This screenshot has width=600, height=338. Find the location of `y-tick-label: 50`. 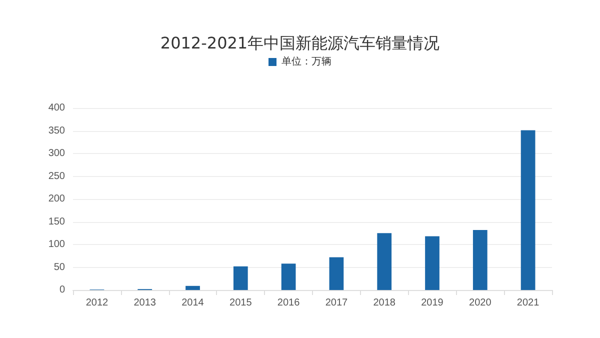

y-tick-label: 50 is located at coordinates (60, 267).